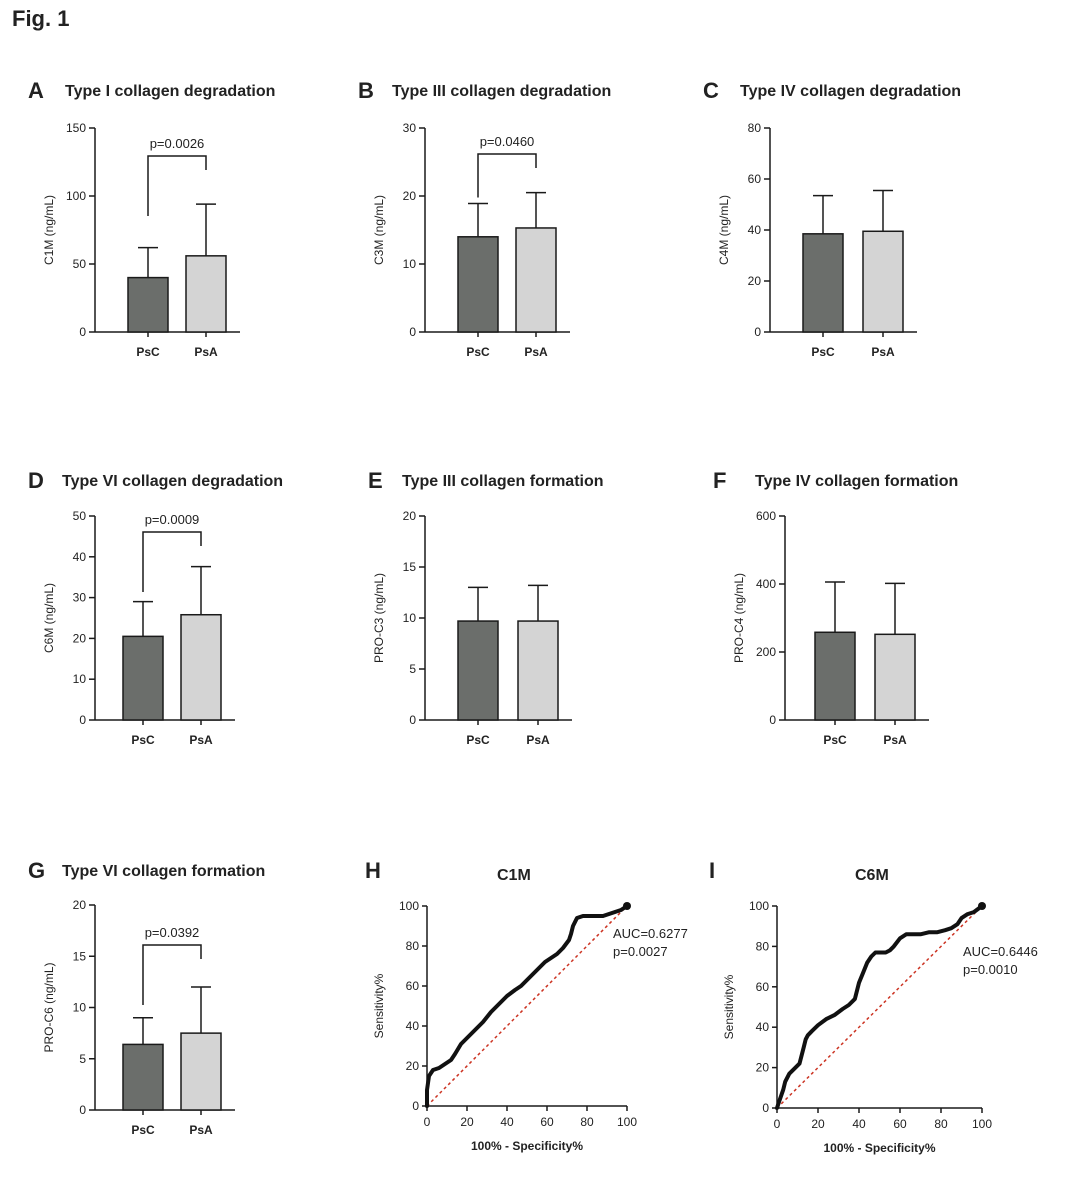 Image resolution: width=1077 pixels, height=1200 pixels. What do you see at coordinates (410, 567) in the screenshot?
I see `panel-e-y-tick-label: 15` at bounding box center [410, 567].